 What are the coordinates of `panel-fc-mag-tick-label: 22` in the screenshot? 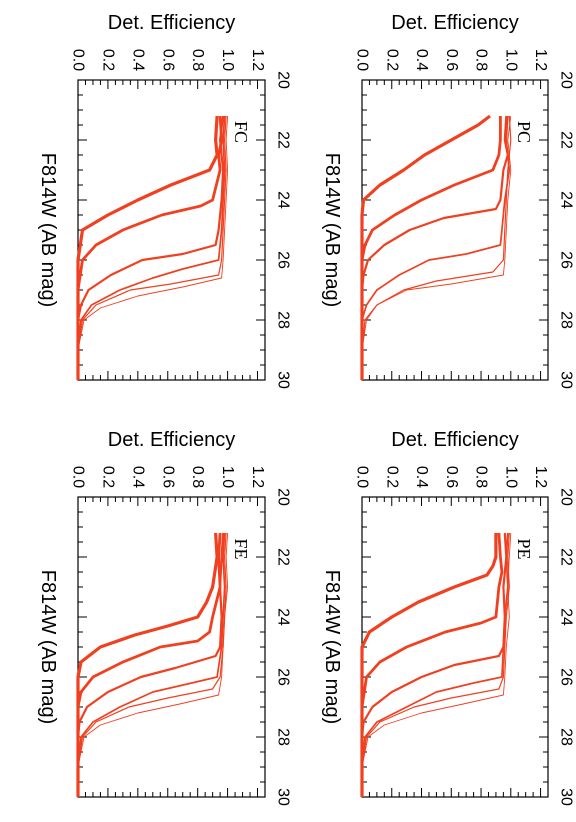 It's located at (283, 140).